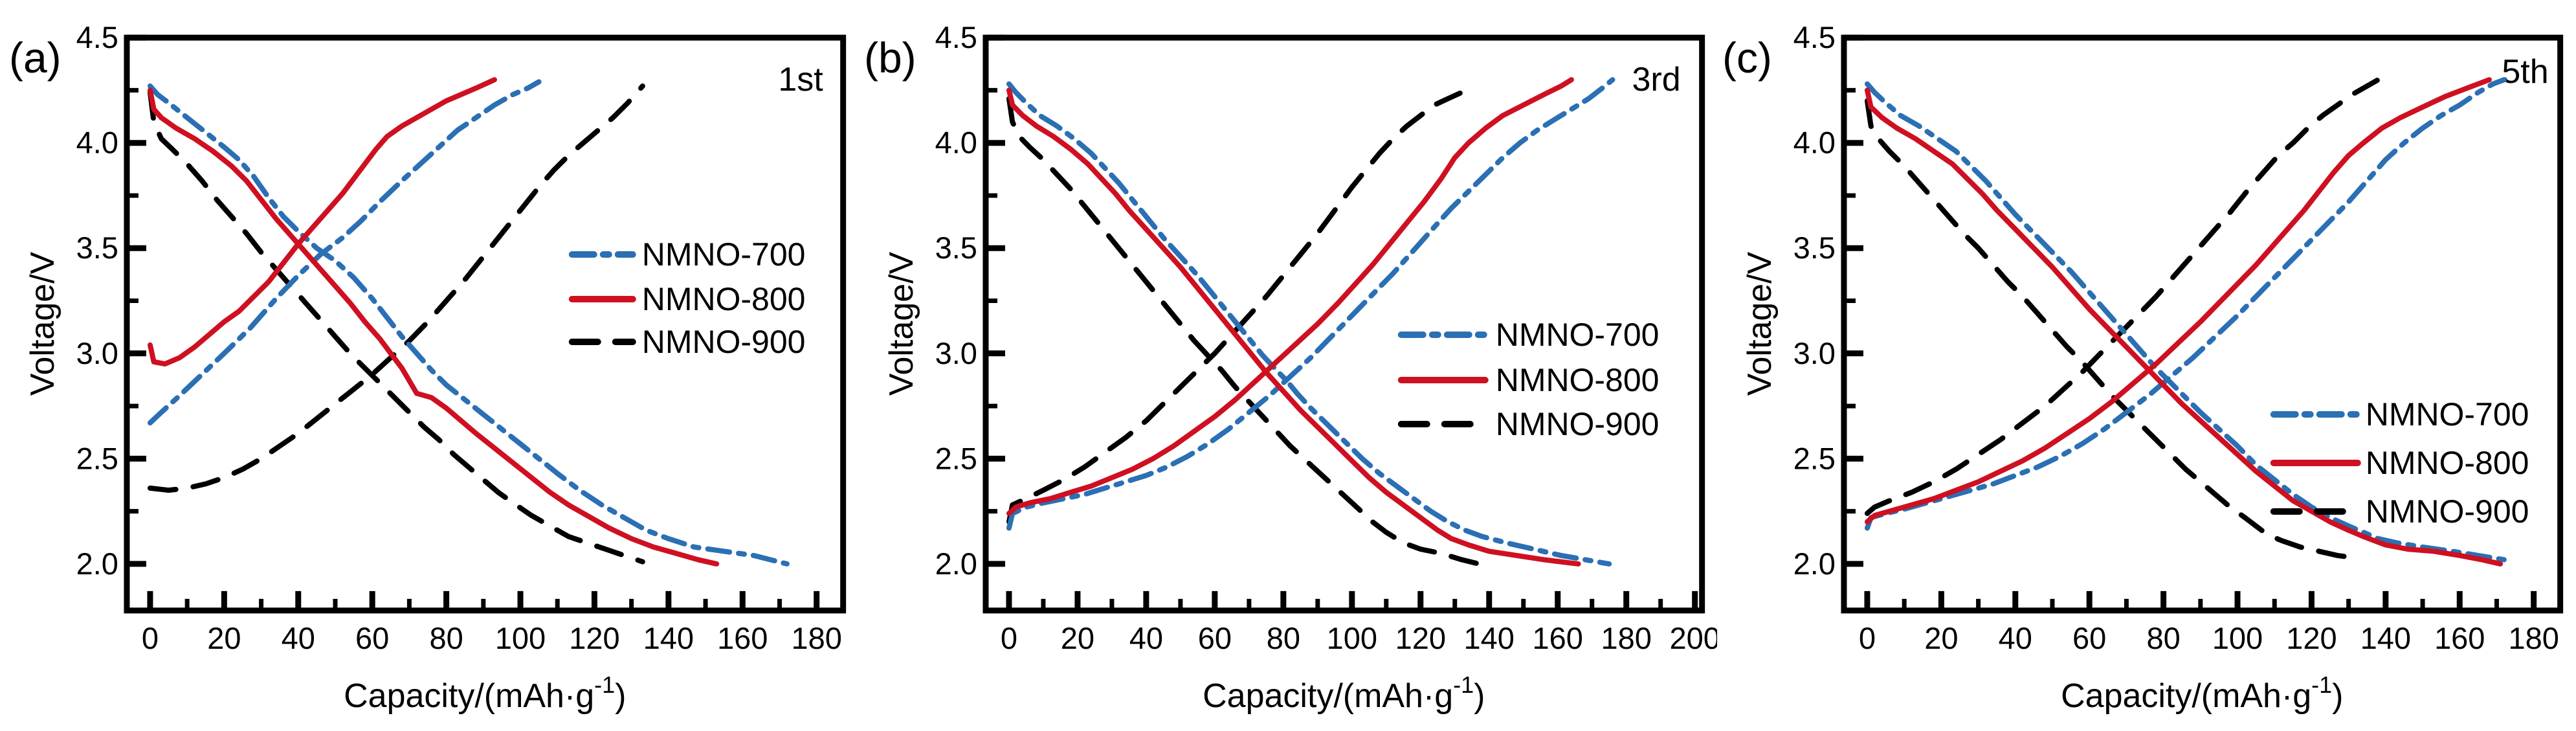 The image size is (2576, 731). I want to click on cycle-label: 1st, so click(800, 79).